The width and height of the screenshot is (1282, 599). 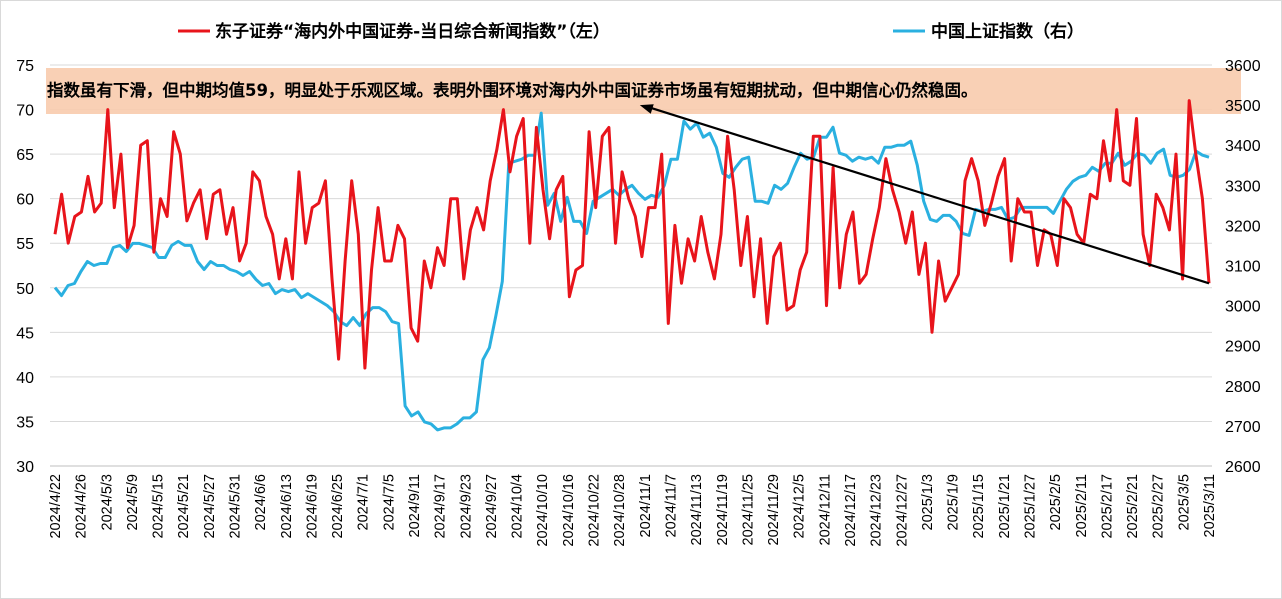 What do you see at coordinates (441, 506) in the screenshot?
I see `x-tick-label: 2024/9/17` at bounding box center [441, 506].